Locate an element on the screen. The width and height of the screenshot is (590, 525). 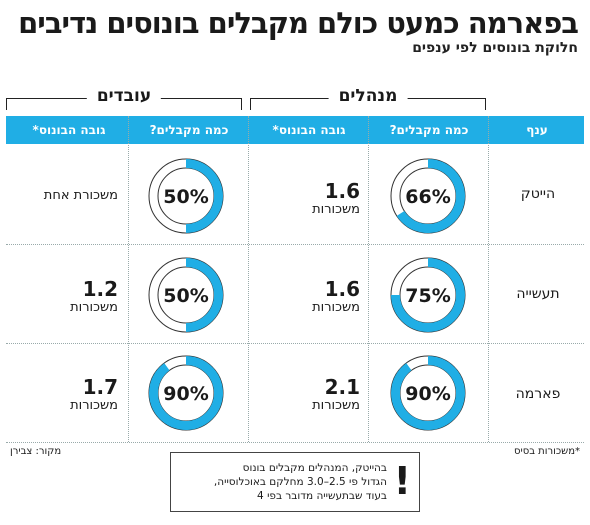
employees-amount: 1.7 משכורות is located at coordinates (63, 395).